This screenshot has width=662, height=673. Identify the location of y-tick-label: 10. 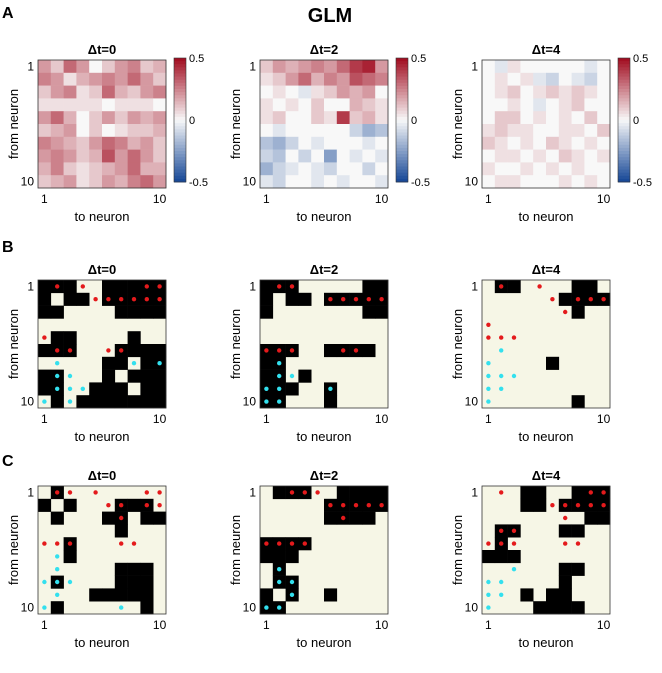
(472, 608).